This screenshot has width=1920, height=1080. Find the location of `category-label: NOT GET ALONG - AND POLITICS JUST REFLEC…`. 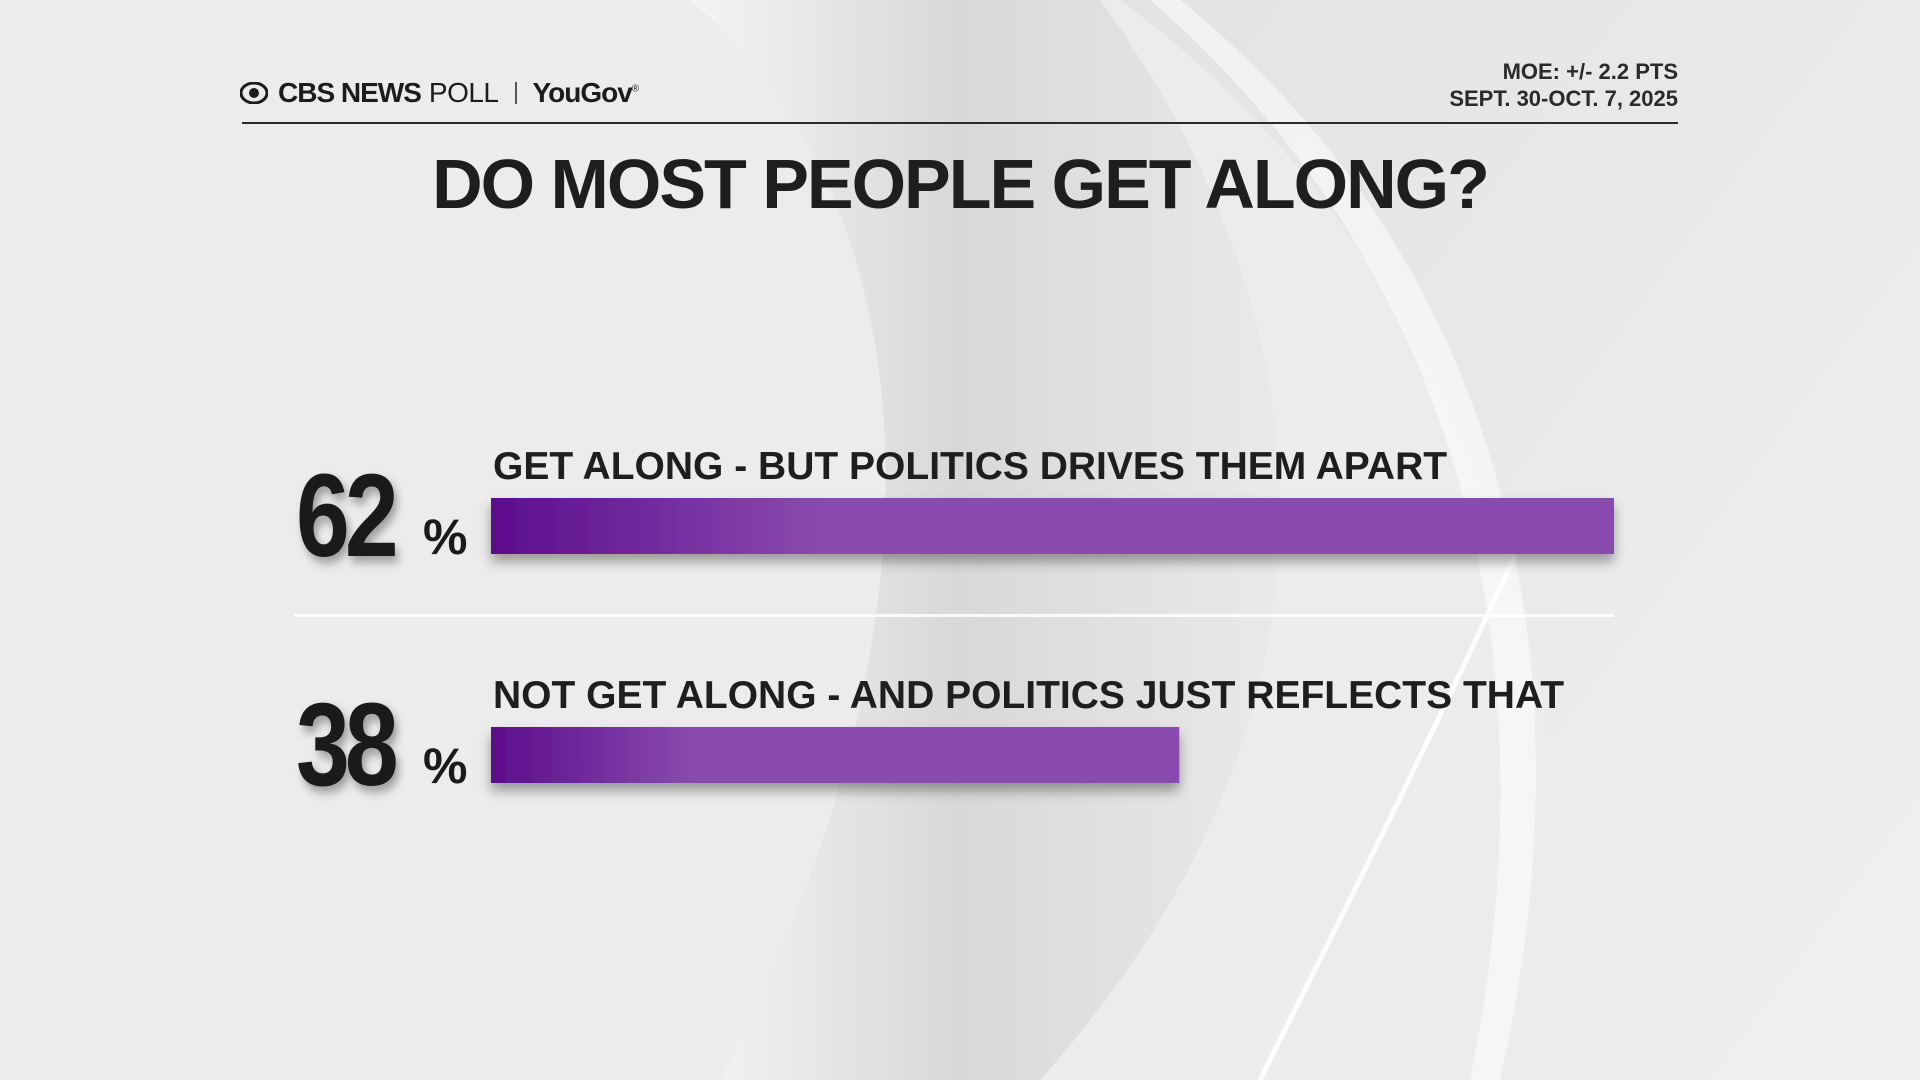

category-label: NOT GET ALONG - AND POLITICS JUST REFLEC… is located at coordinates (1028, 695).